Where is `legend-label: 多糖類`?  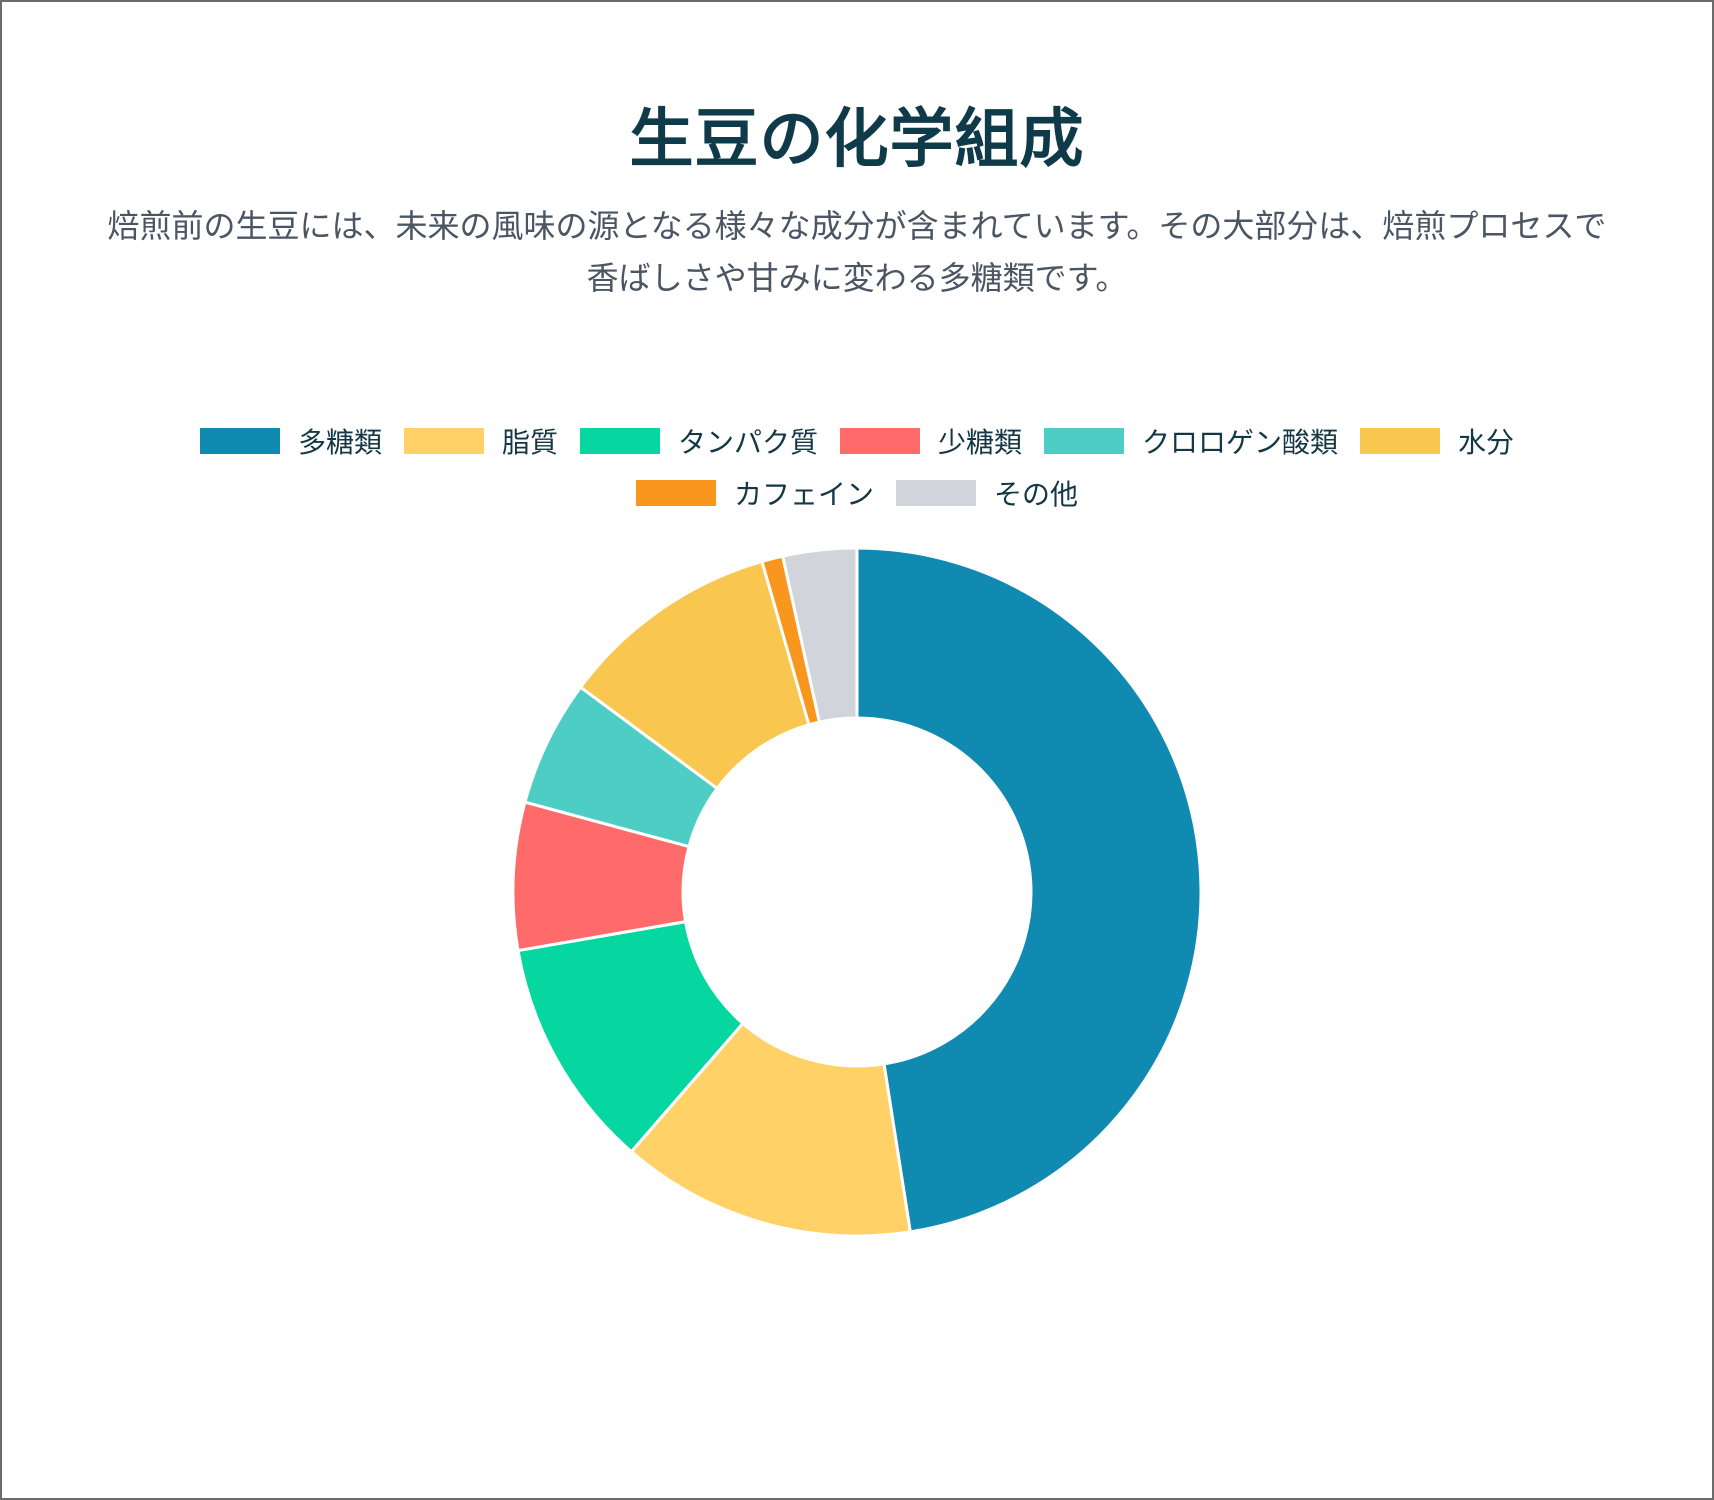 legend-label: 多糖類 is located at coordinates (339, 442).